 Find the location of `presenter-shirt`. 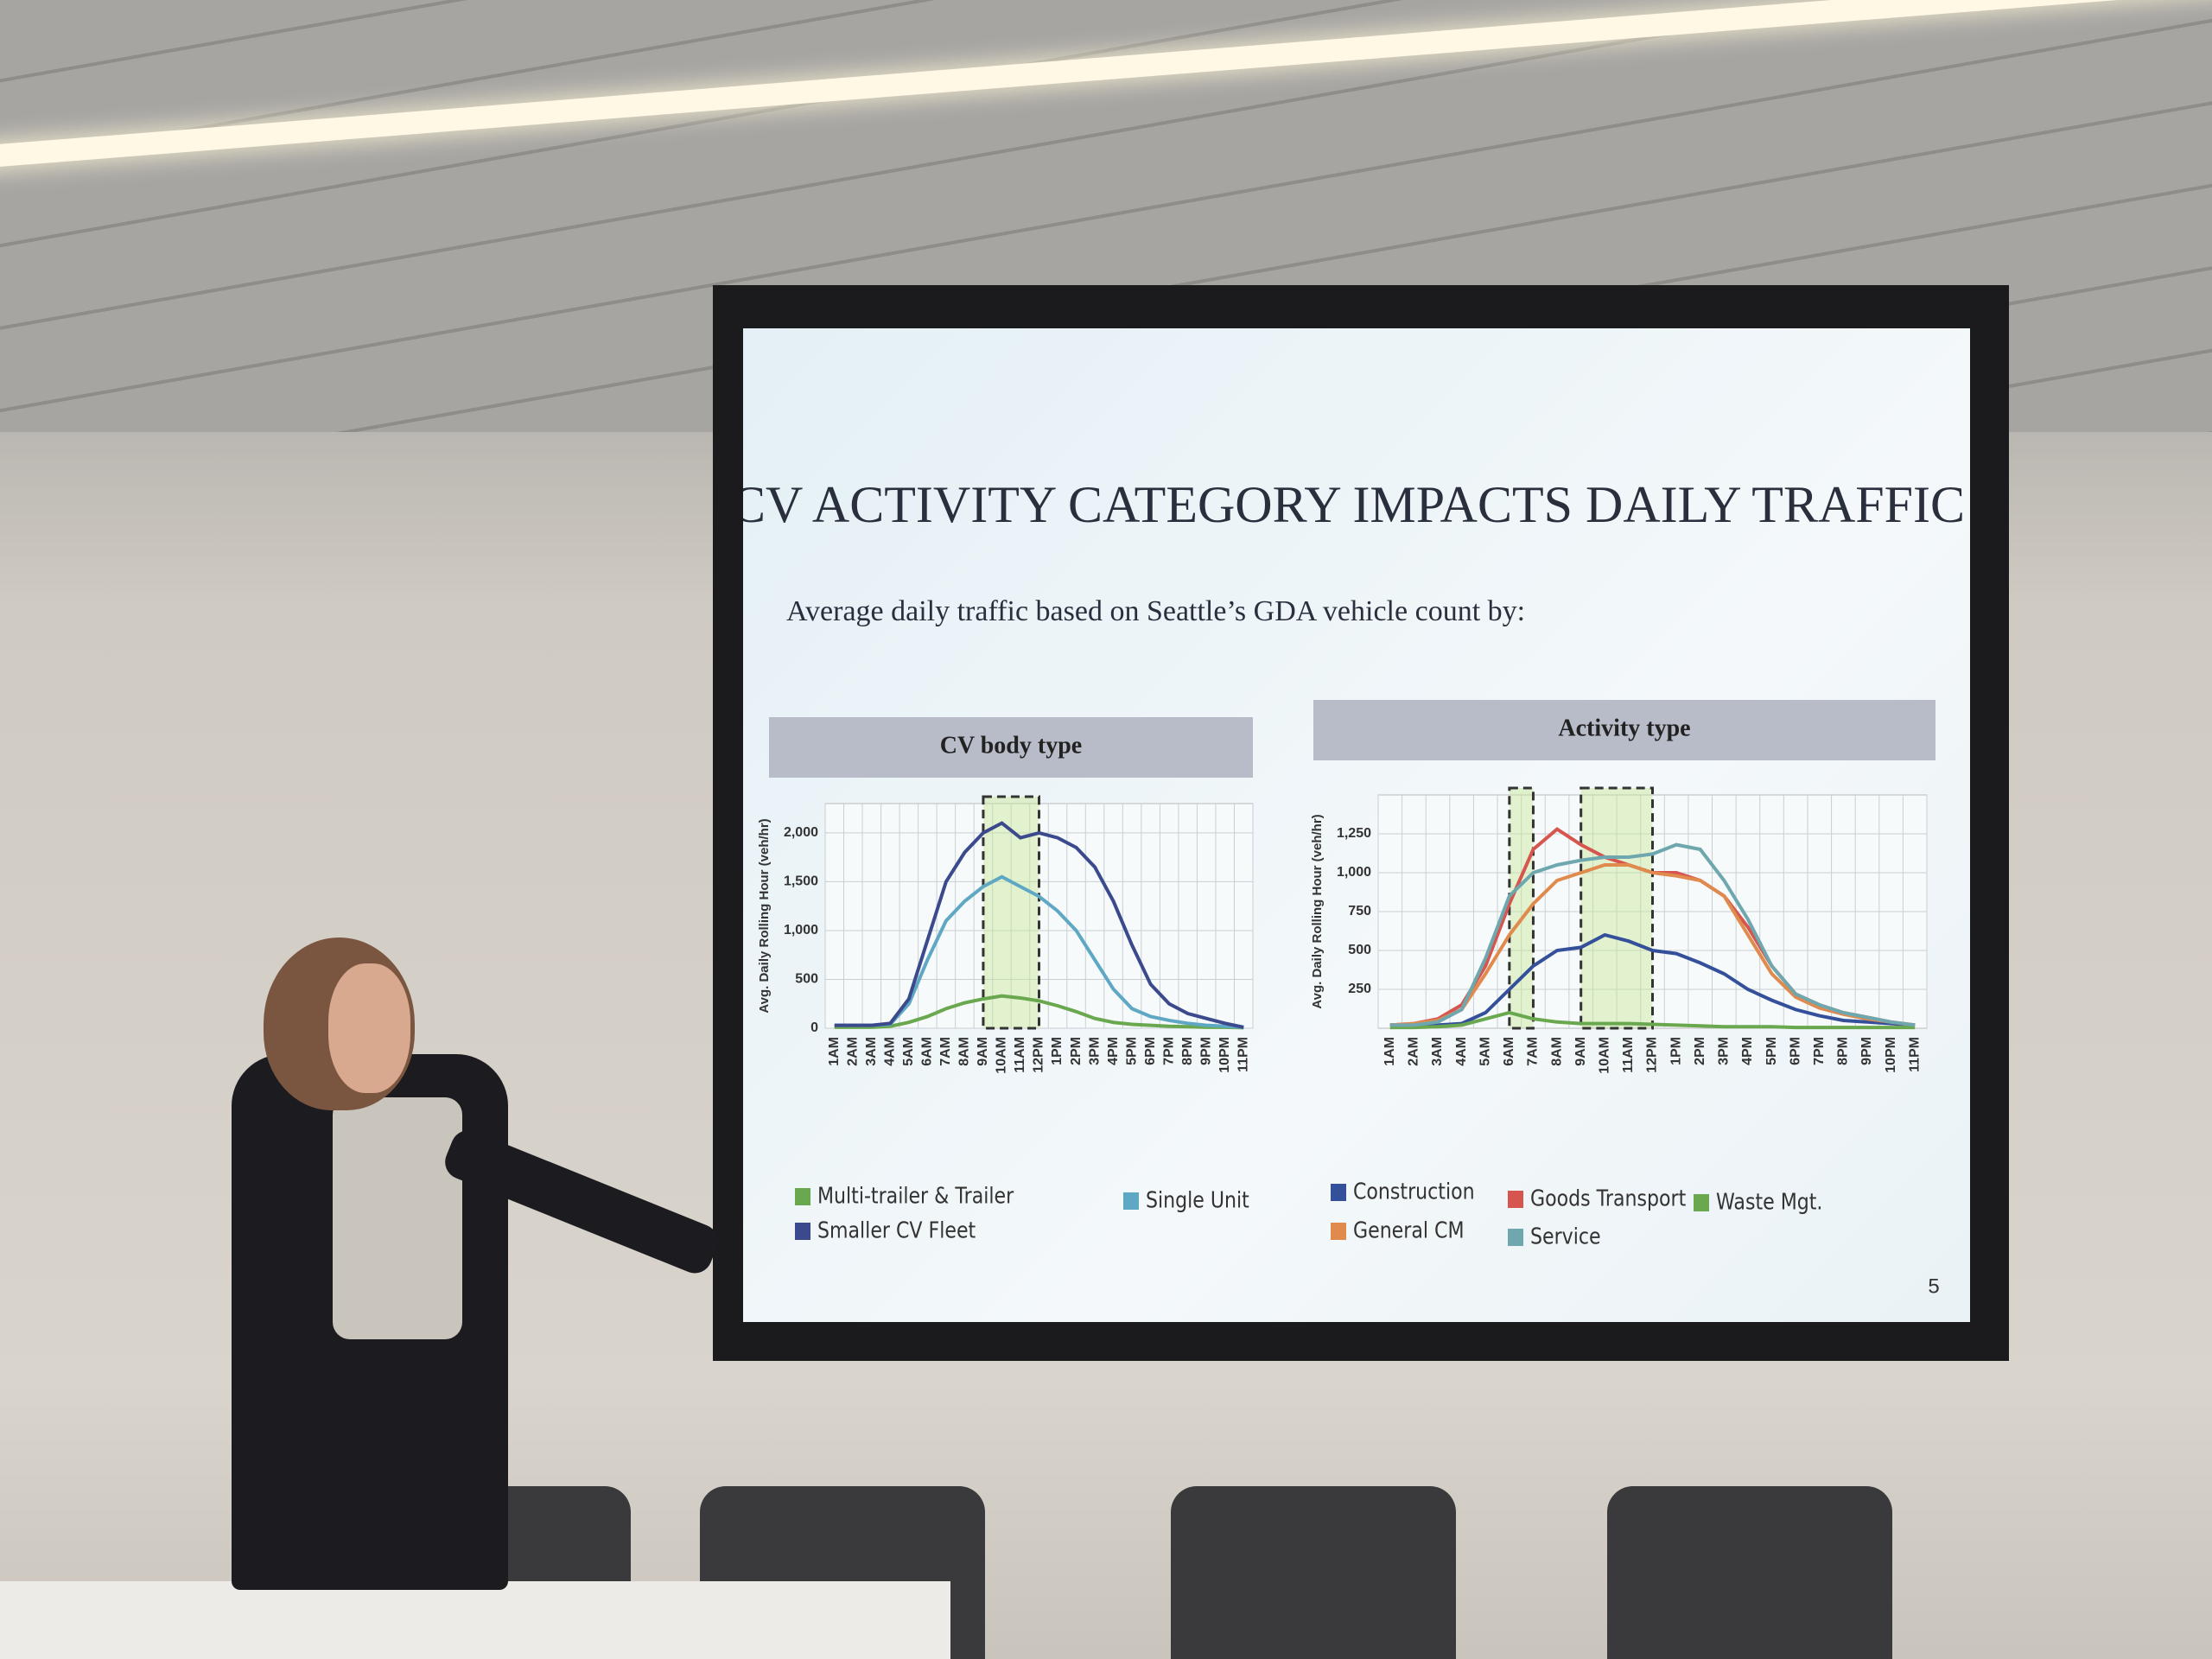

presenter-shirt is located at coordinates (397, 1218).